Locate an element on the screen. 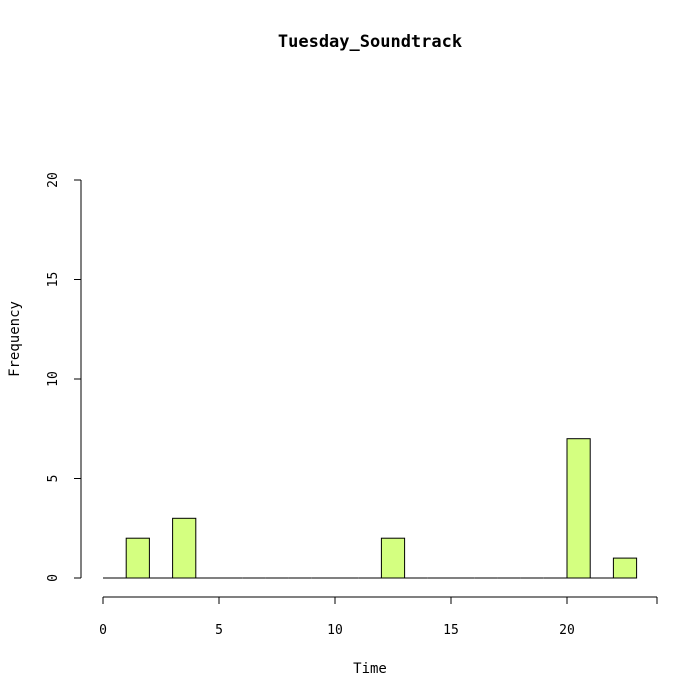 The width and height of the screenshot is (699, 699). x-axis: 0 5 10 15 20 is located at coordinates (378, 617).